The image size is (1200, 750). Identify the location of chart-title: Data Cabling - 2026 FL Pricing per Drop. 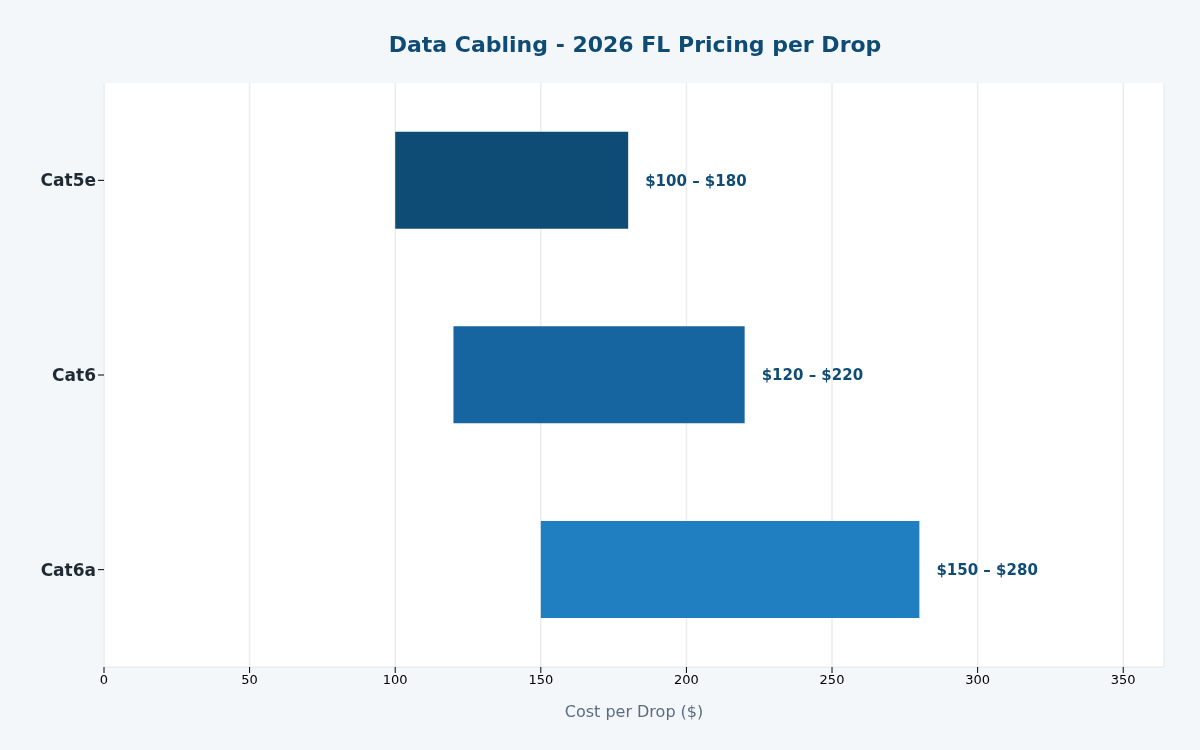
(635, 44).